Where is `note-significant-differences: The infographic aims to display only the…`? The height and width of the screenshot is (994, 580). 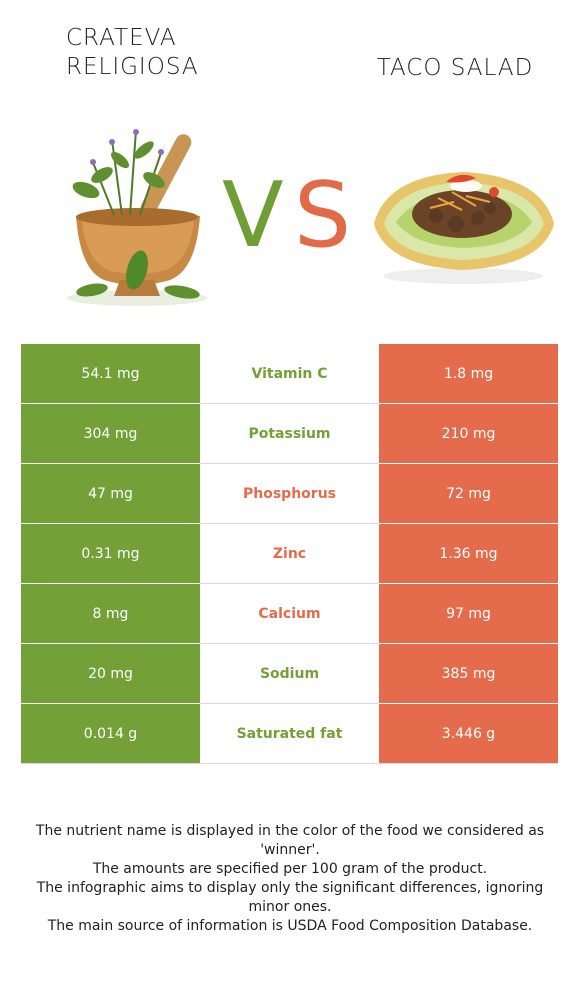
note-significant-differences: The infographic aims to display only the… is located at coordinates (290, 897).